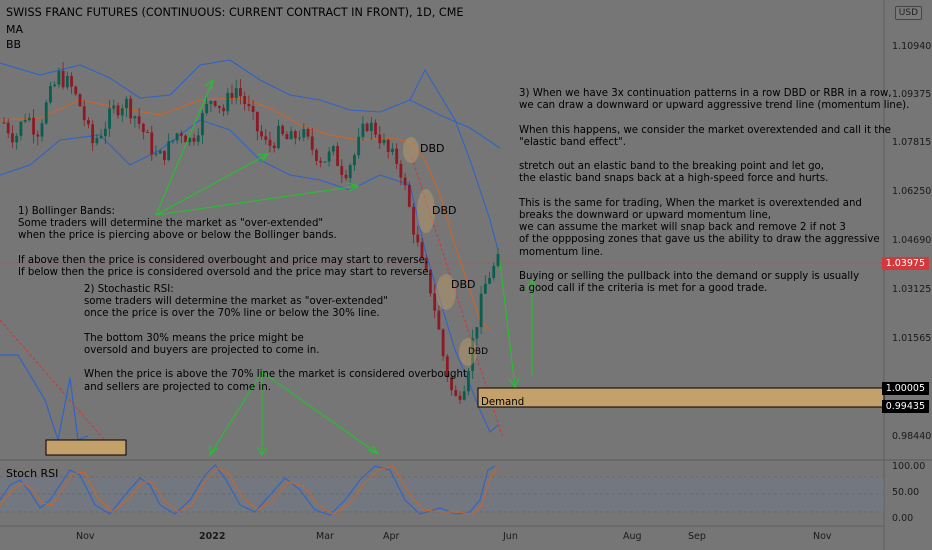  Describe the element at coordinates (912, 289) in the screenshot. I see `price-tick: 1.03125` at that location.